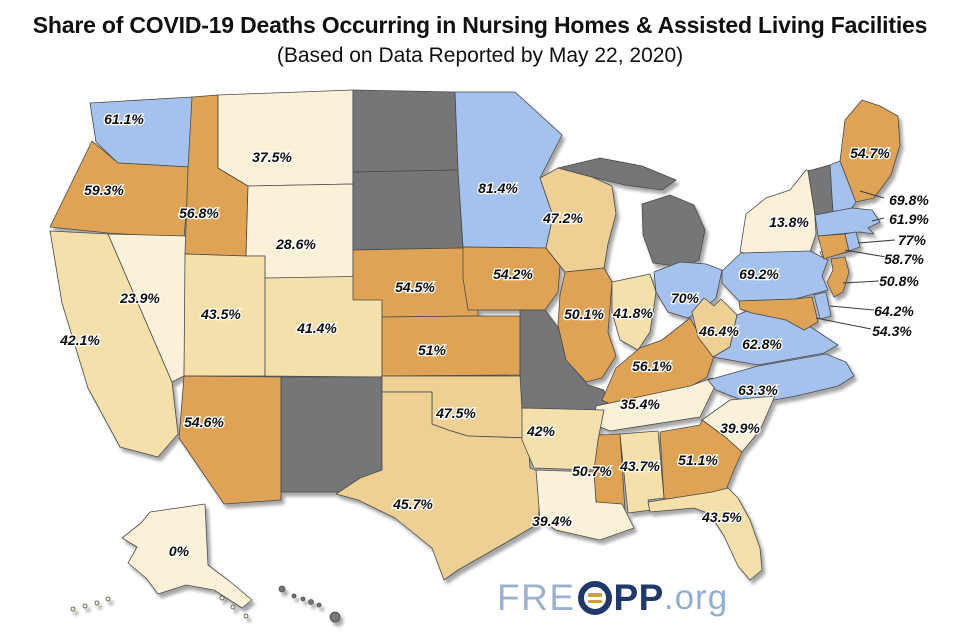 The image size is (960, 642). What do you see at coordinates (139, 298) in the screenshot?
I see `value-label-NV: 23.9%` at bounding box center [139, 298].